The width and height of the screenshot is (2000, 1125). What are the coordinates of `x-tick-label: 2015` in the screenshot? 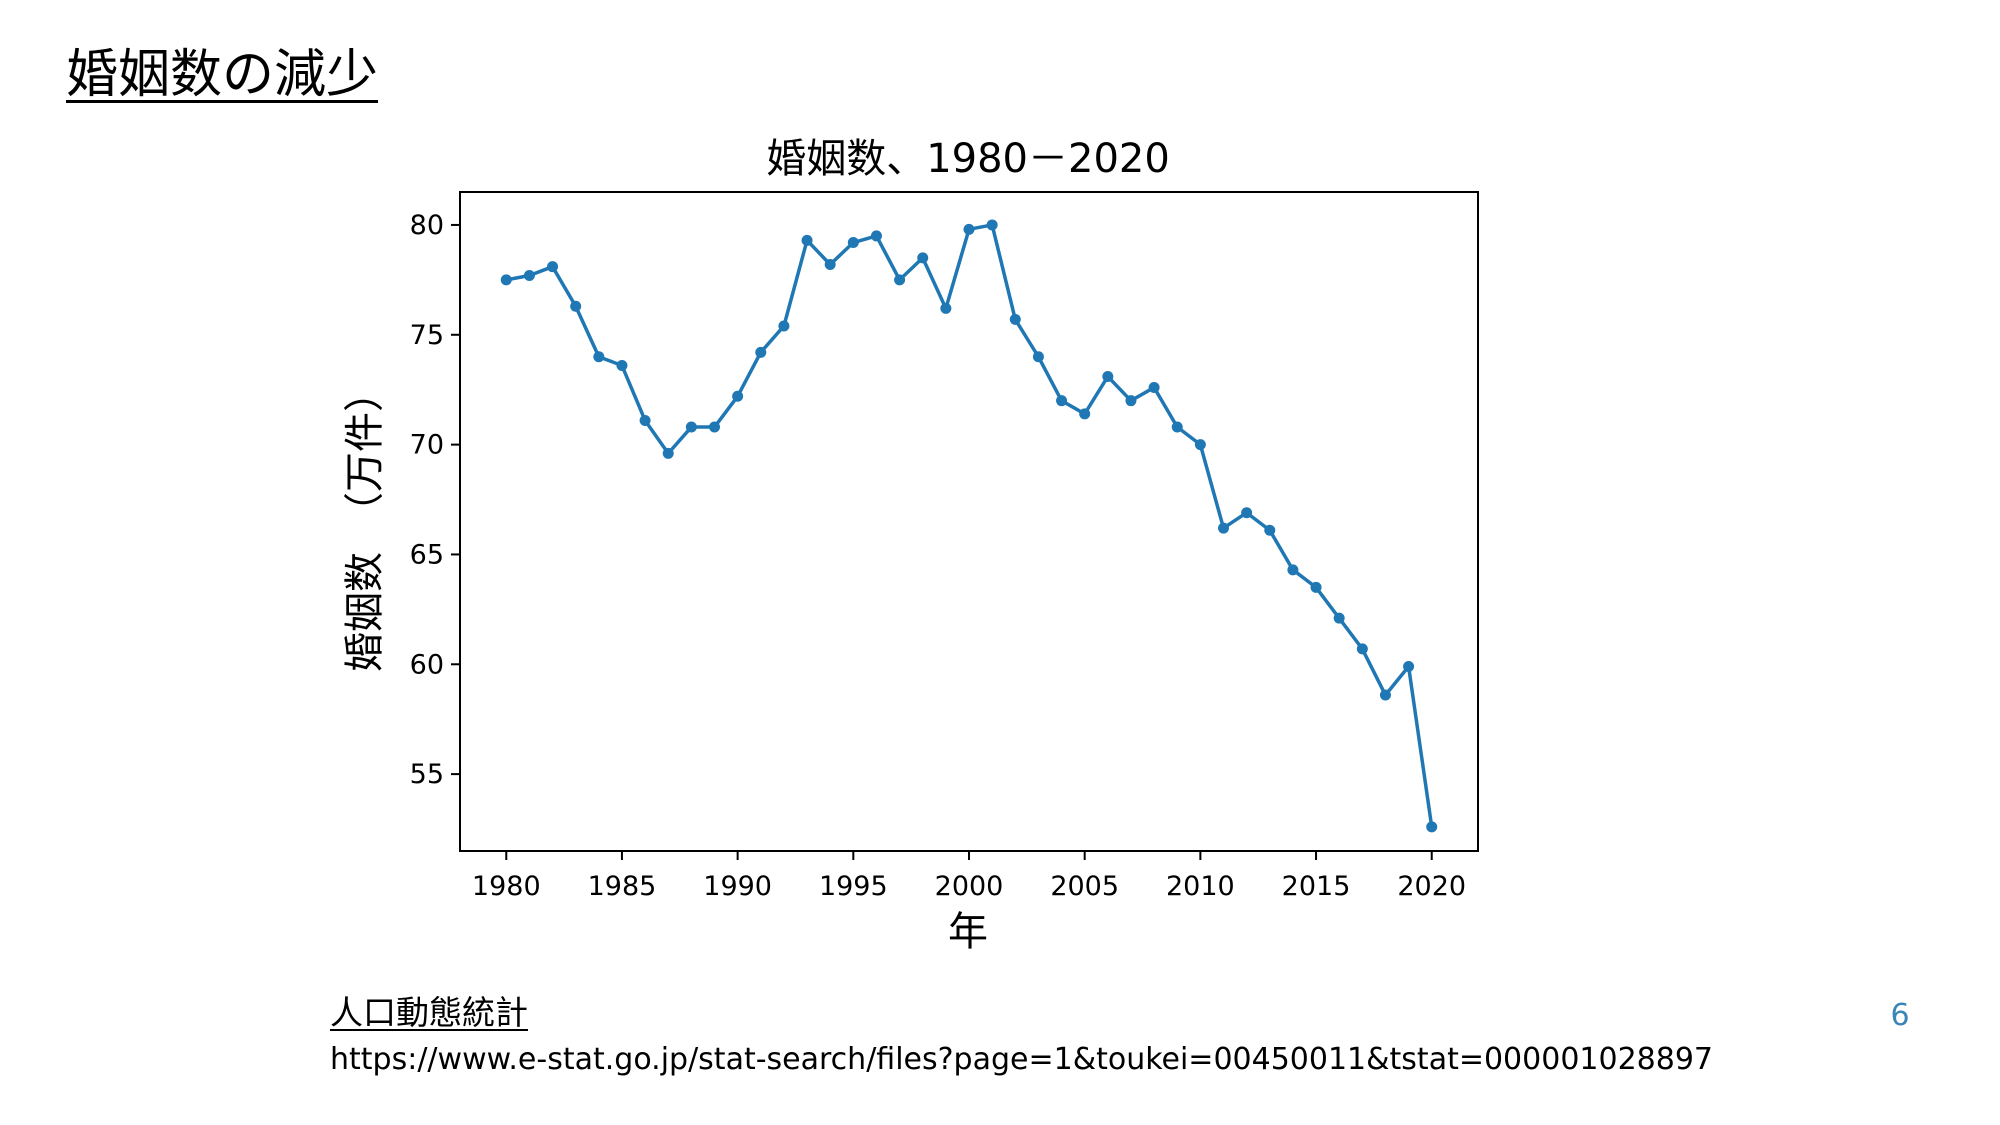 It's located at (1316, 886).